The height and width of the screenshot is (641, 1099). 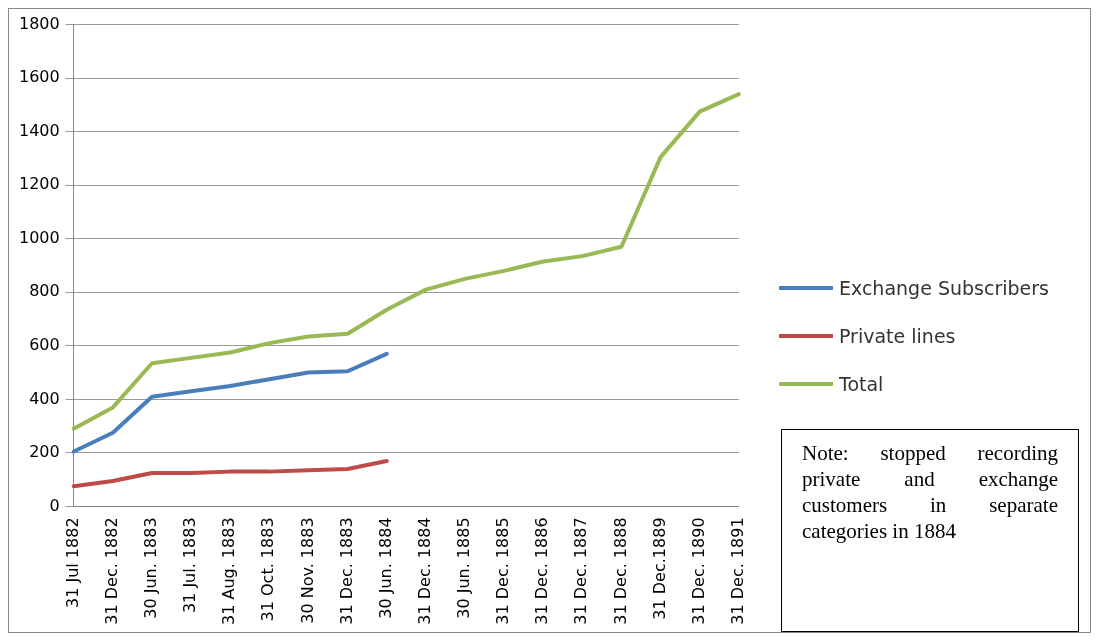 I want to click on legend-label: Total, so click(x=861, y=384).